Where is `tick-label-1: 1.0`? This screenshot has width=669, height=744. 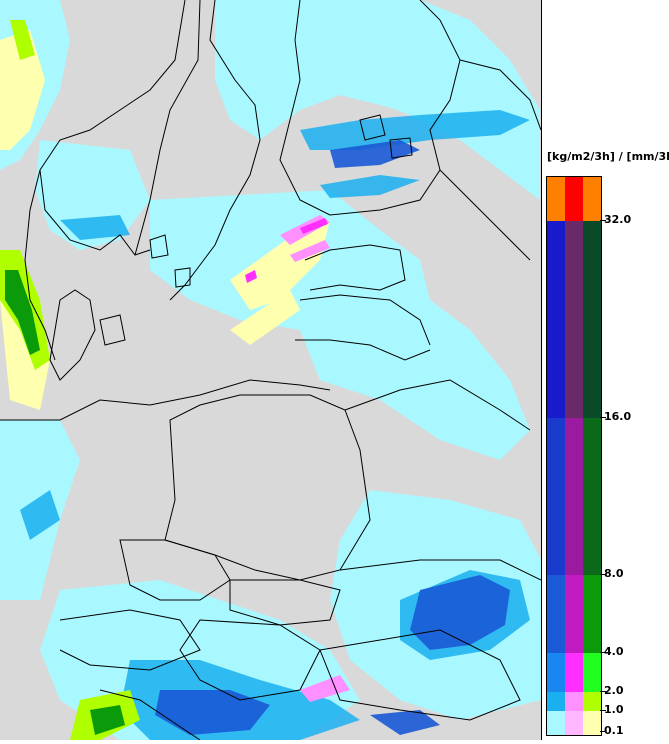 tick-label-1: 1.0 is located at coordinates (614, 709).